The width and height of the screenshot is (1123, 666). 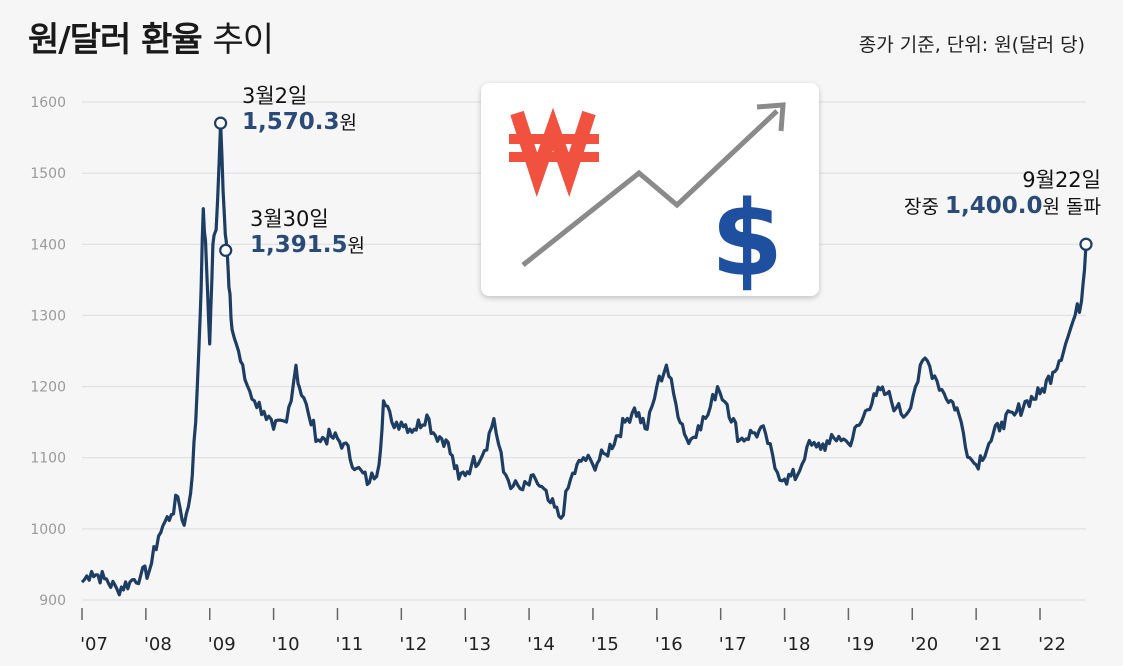 I want to click on x-tick-label: '15, so click(x=605, y=644).